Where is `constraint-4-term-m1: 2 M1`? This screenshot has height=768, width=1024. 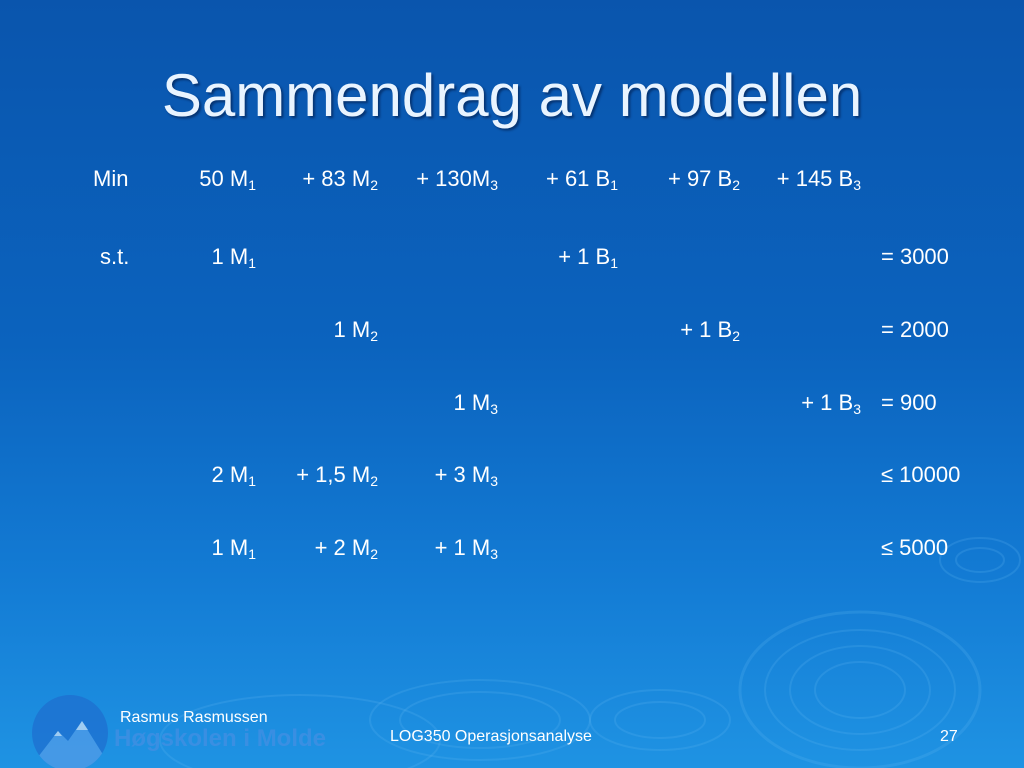
constraint-4-term-m1: 2 M1 is located at coordinates (233, 475).